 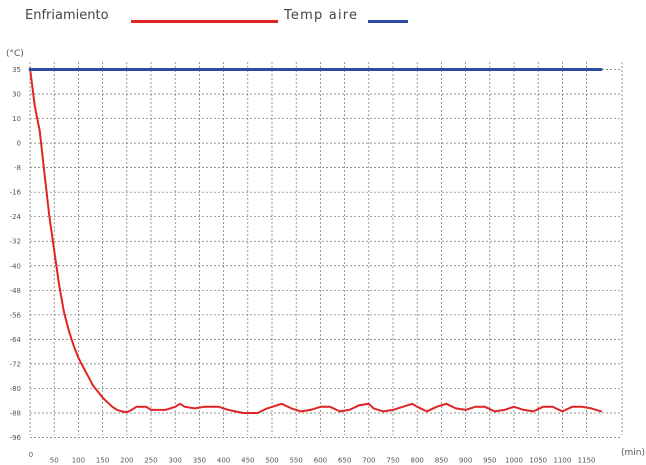 I want to click on y-axis-unit: (°C), so click(x=15, y=54).